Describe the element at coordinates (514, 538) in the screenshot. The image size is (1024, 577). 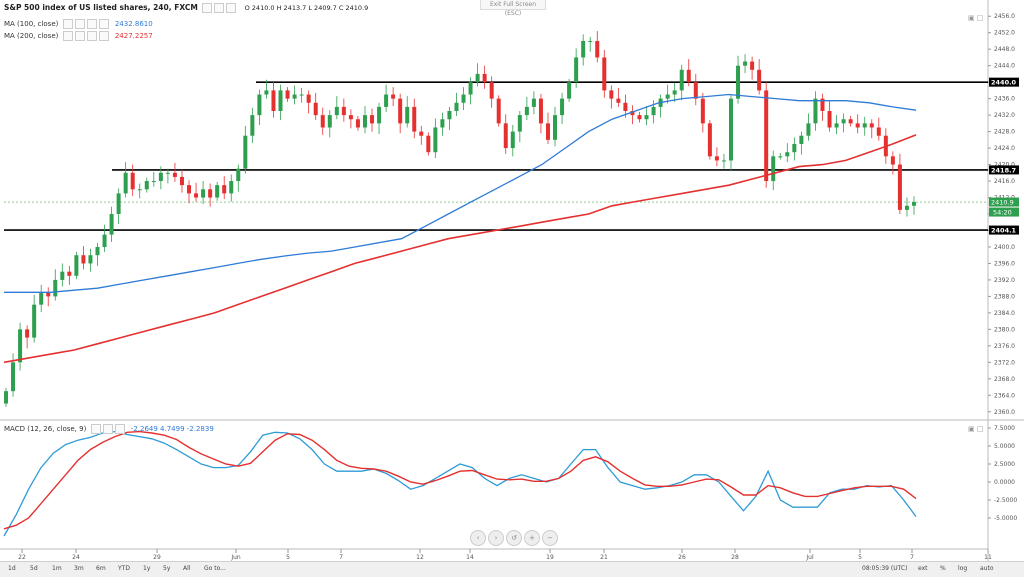
I see `reset-icon: ↺` at that location.